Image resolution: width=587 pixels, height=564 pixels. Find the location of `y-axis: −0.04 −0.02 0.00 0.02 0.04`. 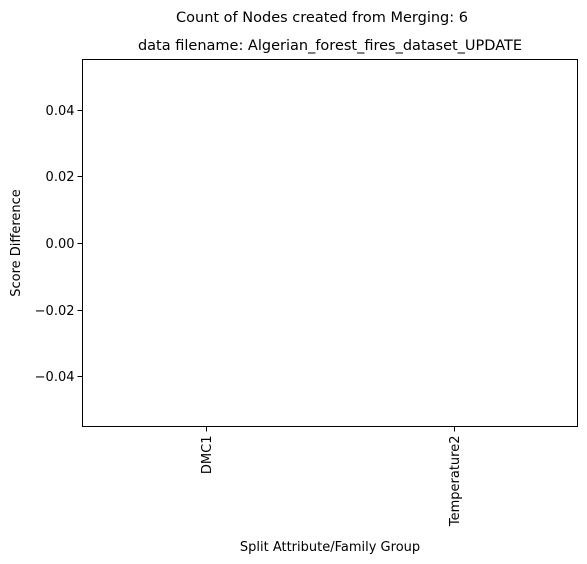

y-axis: −0.04 −0.02 0.00 0.02 0.04 is located at coordinates (59, 244).